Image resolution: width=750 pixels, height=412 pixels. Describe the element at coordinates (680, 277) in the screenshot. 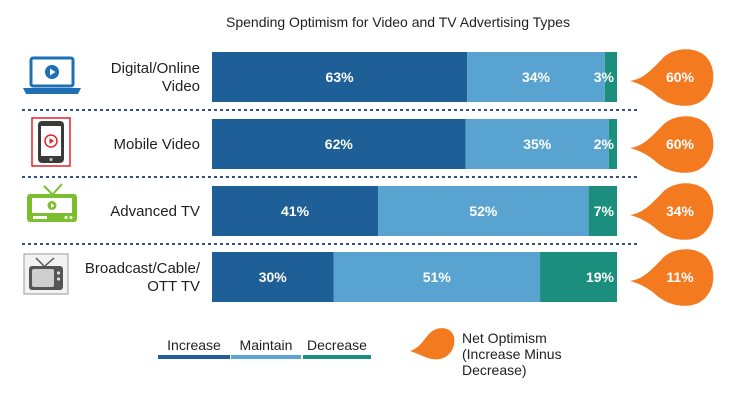

I see `net-optimism-label: 11%` at that location.